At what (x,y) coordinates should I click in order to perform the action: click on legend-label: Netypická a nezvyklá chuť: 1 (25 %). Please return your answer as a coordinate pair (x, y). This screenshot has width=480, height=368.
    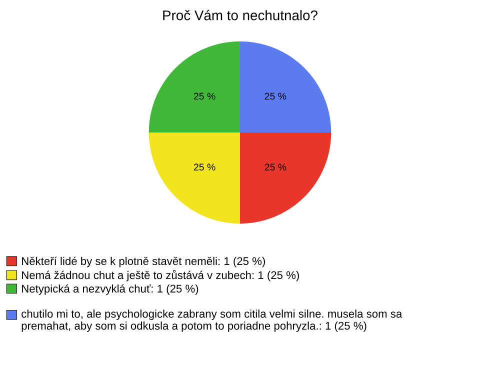
    Looking at the image, I should click on (110, 289).